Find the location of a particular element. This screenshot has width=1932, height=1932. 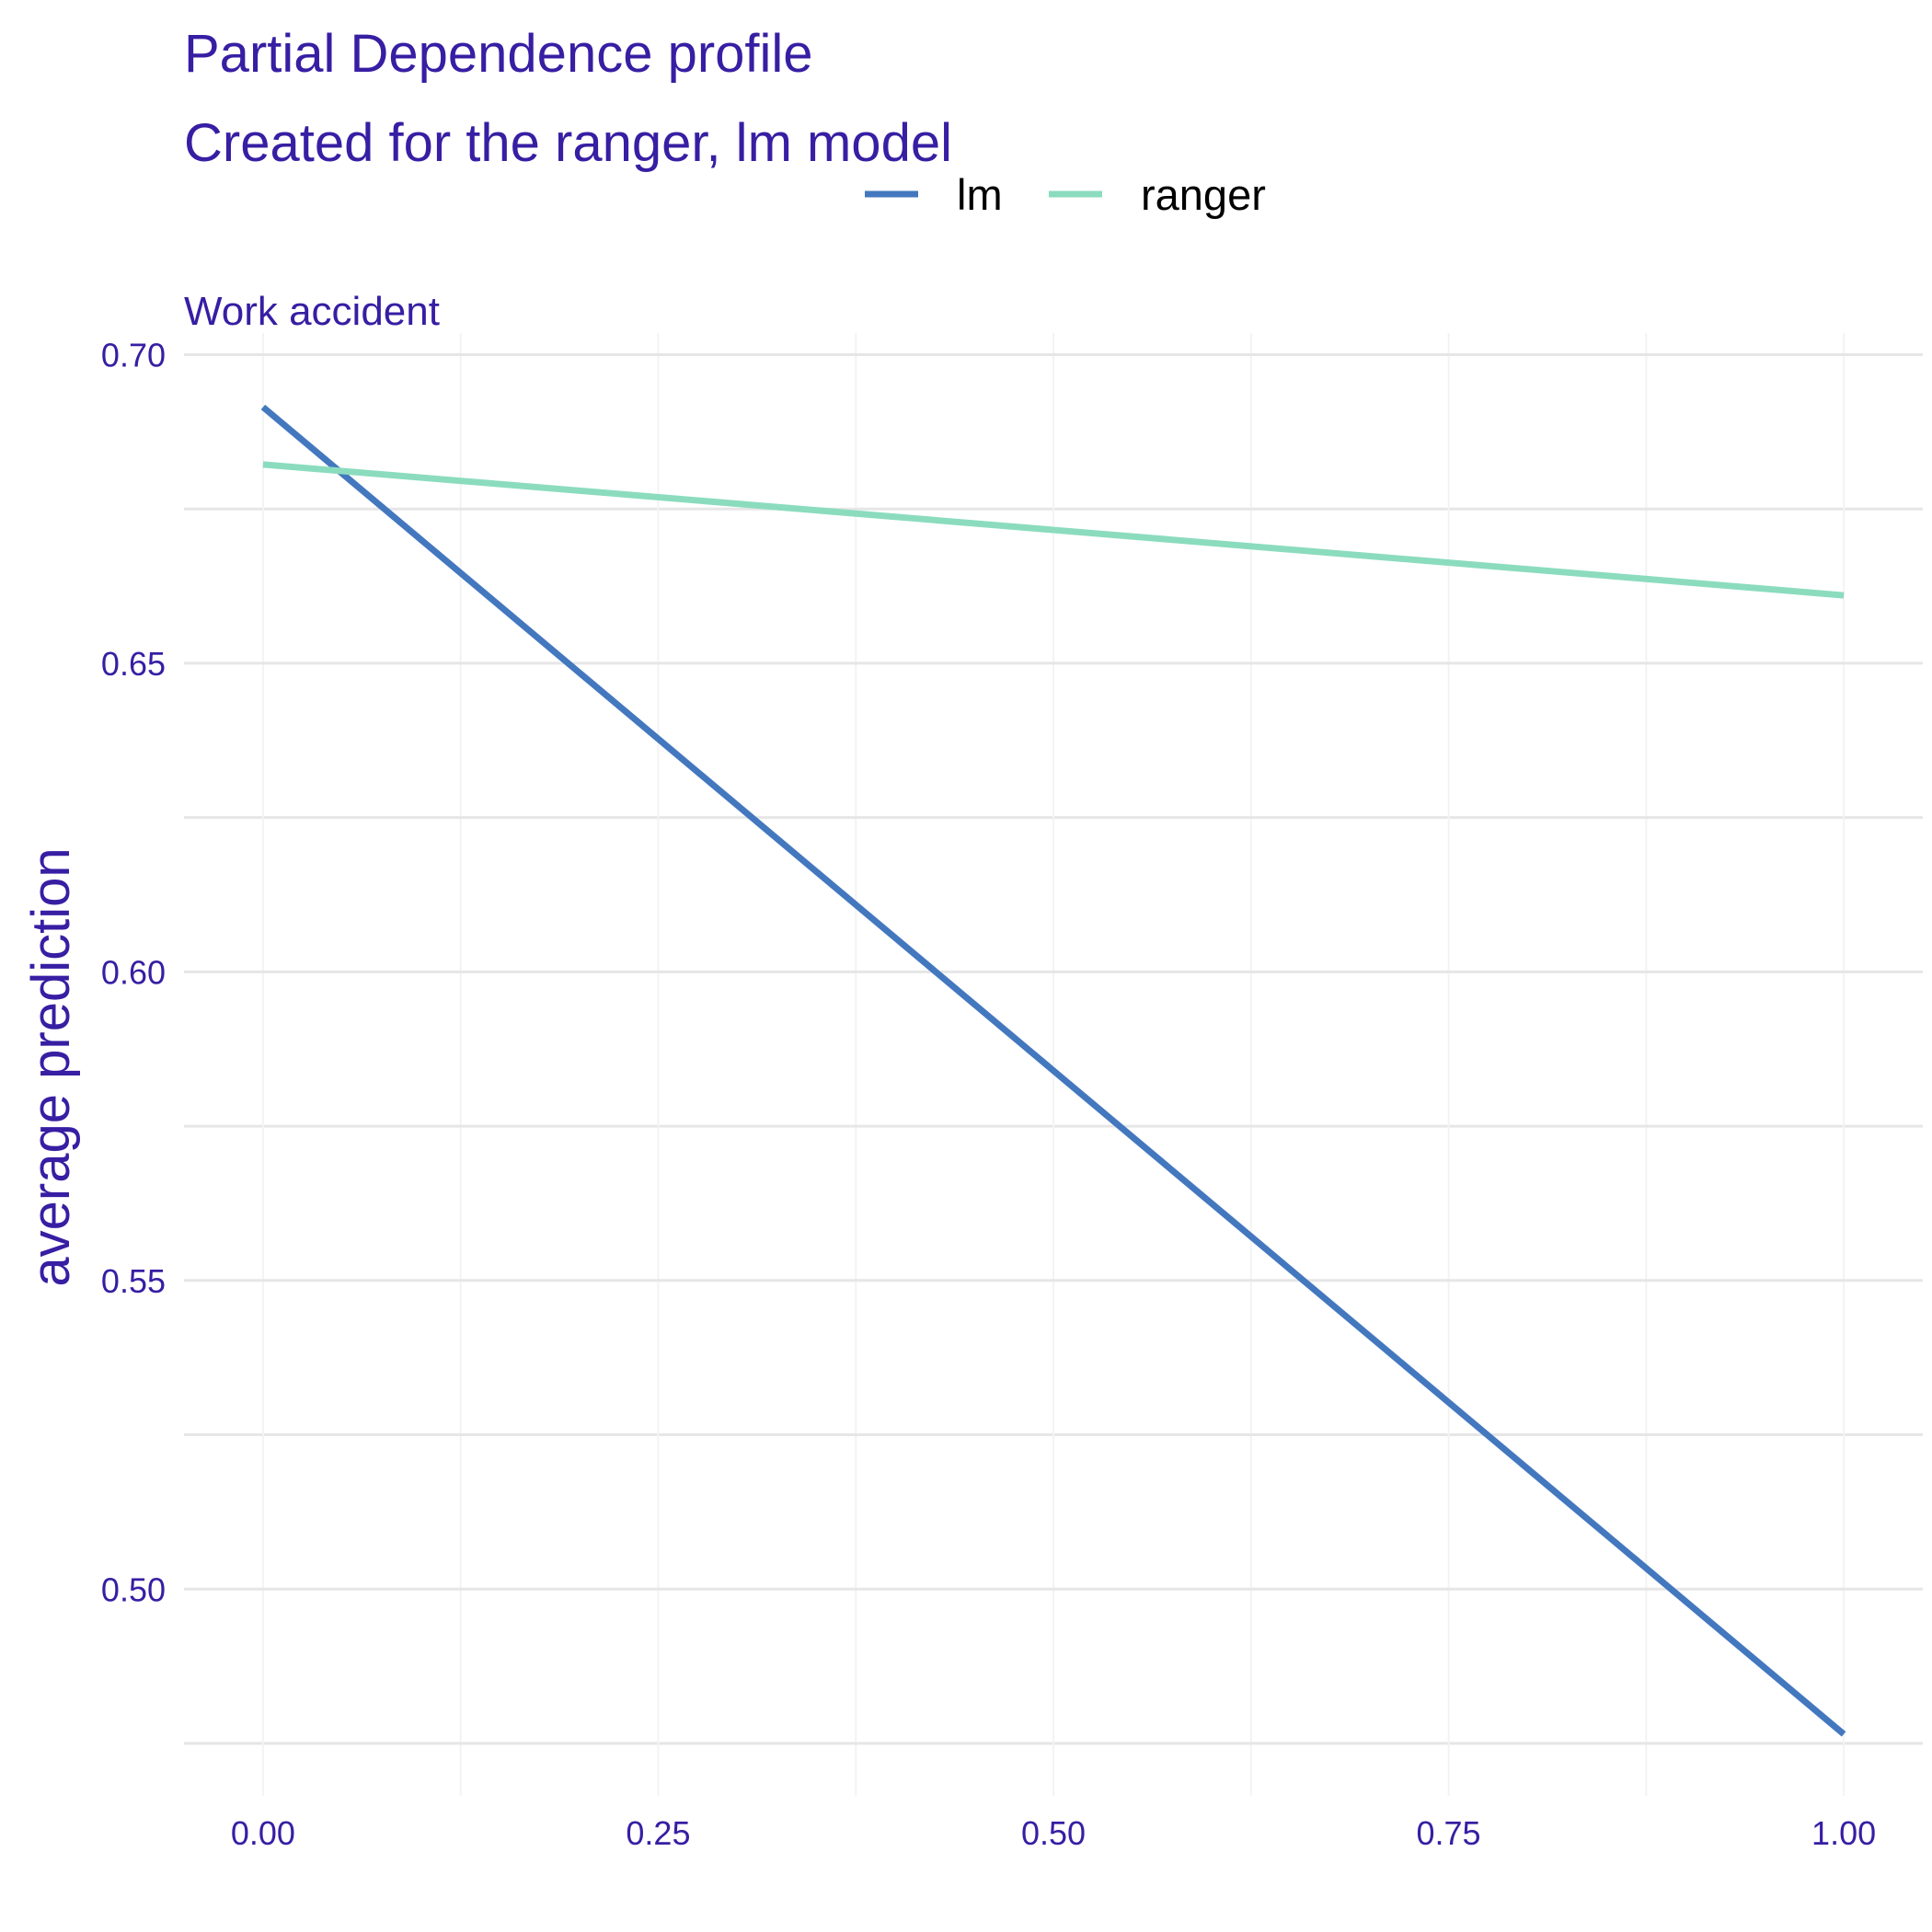

x-tick-label: 0.75 is located at coordinates (1449, 1833).